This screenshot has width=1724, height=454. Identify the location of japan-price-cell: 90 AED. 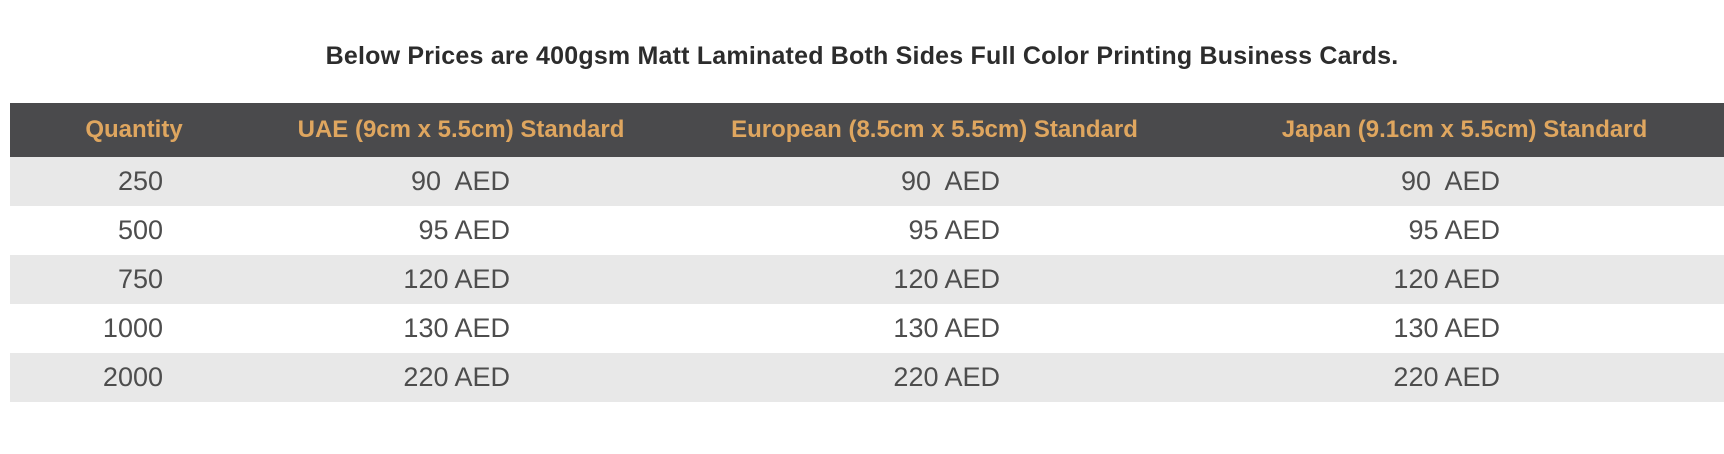
(1450, 181).